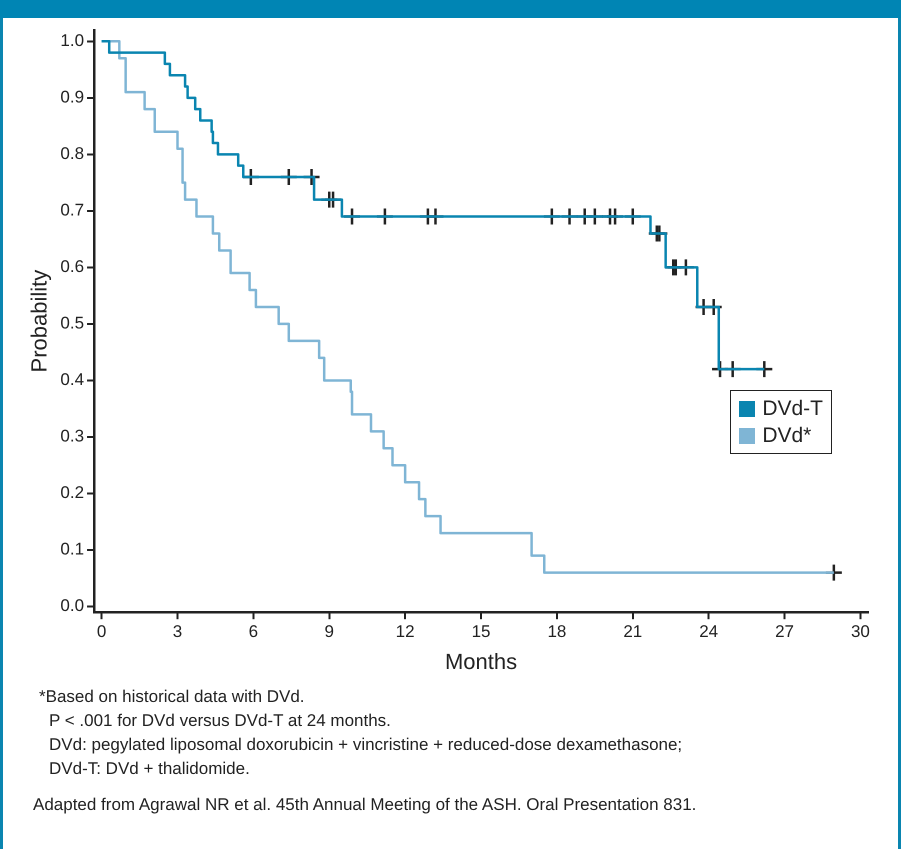 Image resolution: width=901 pixels, height=849 pixels. Describe the element at coordinates (177, 632) in the screenshot. I see `x-tick-label: 3` at that location.